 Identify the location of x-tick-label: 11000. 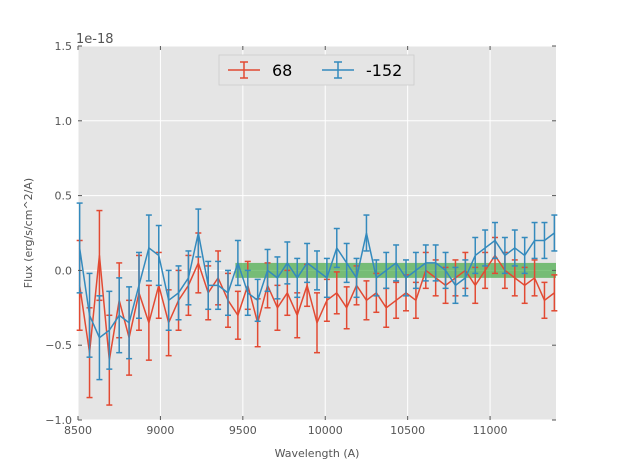
(490, 430).